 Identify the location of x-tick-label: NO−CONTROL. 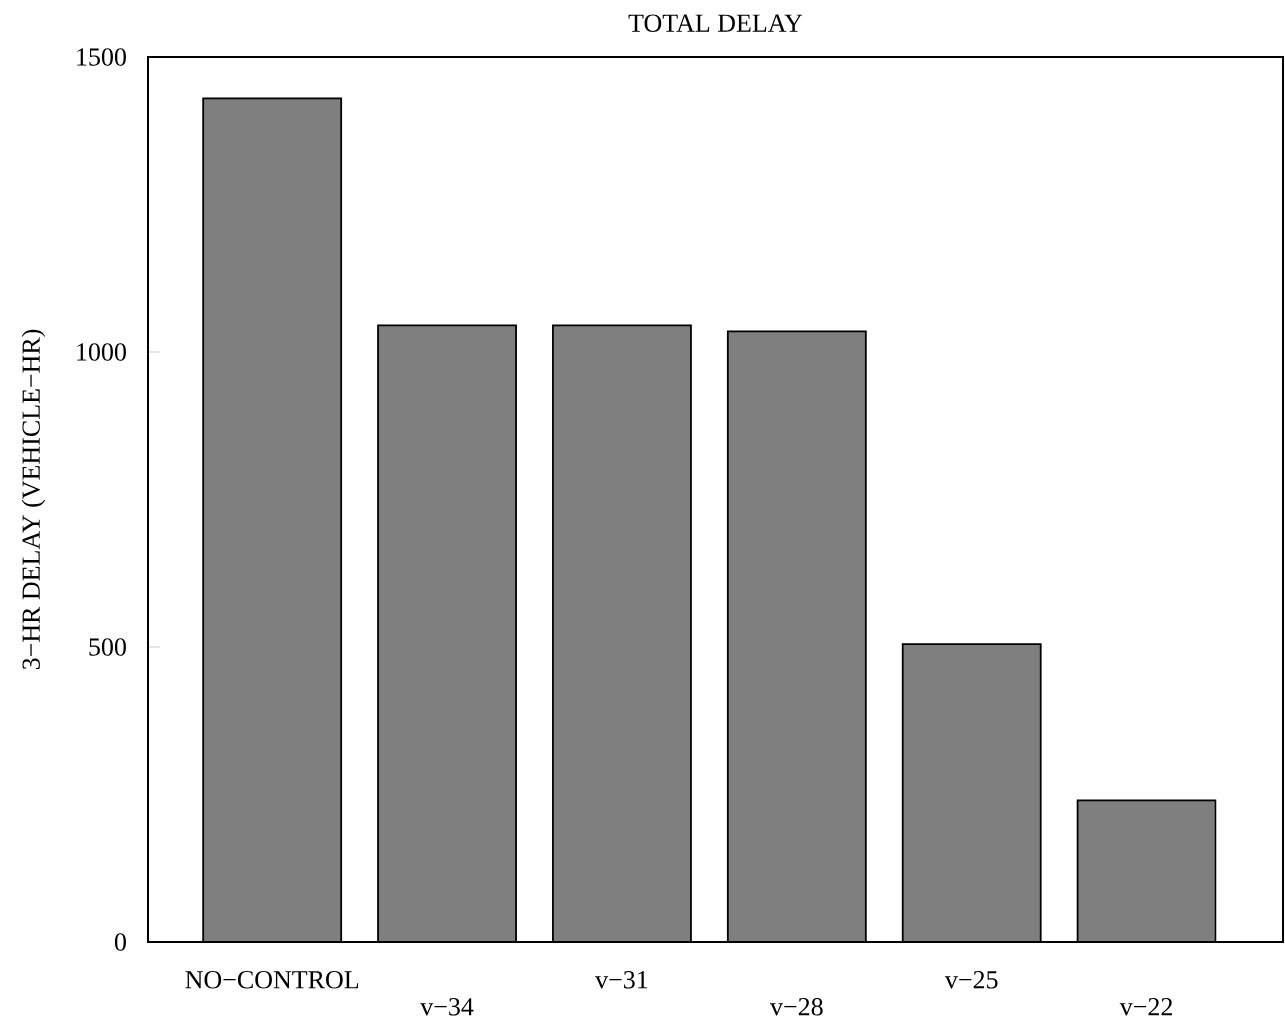
(272, 980).